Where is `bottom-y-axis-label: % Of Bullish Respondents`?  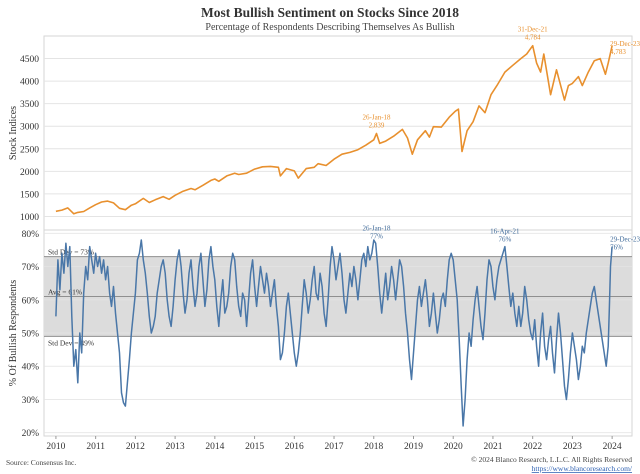
bottom-y-axis-label: % Of Bullish Respondents is located at coordinates (13, 333).